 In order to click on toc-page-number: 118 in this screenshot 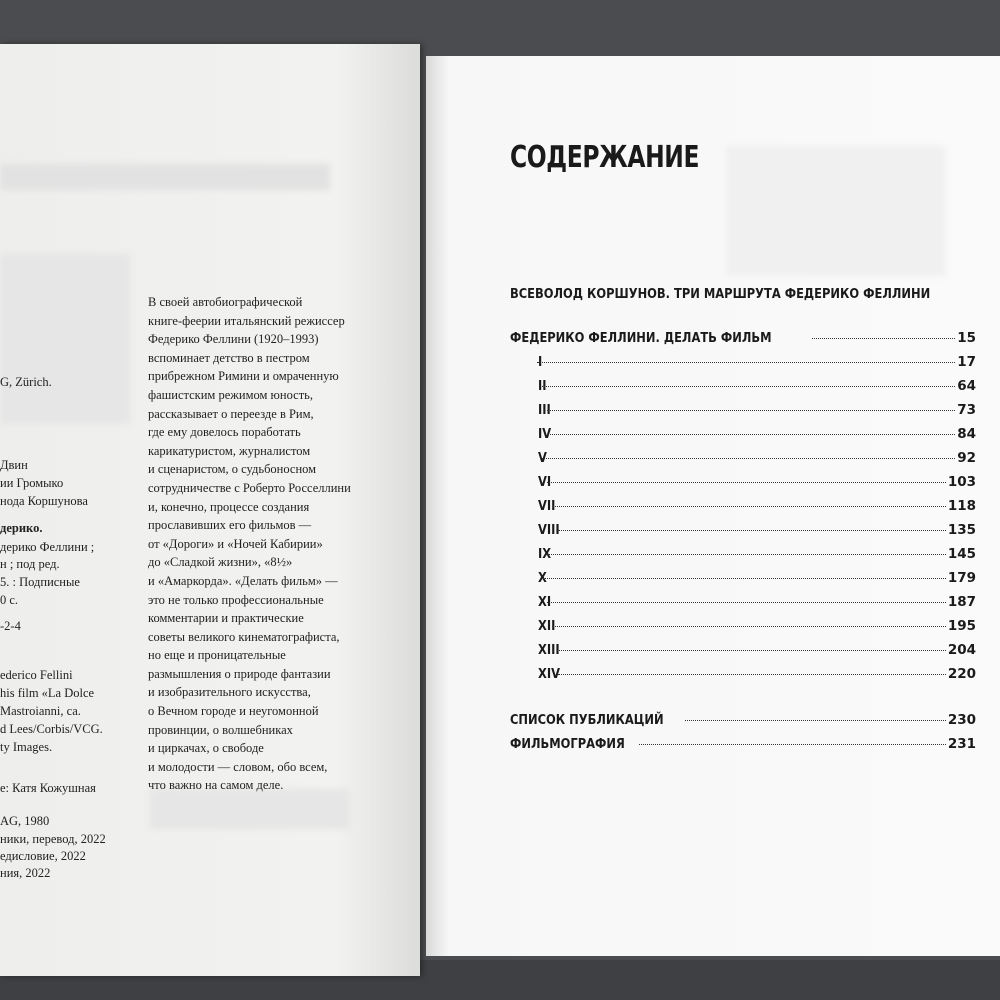, I will do `click(961, 506)`.